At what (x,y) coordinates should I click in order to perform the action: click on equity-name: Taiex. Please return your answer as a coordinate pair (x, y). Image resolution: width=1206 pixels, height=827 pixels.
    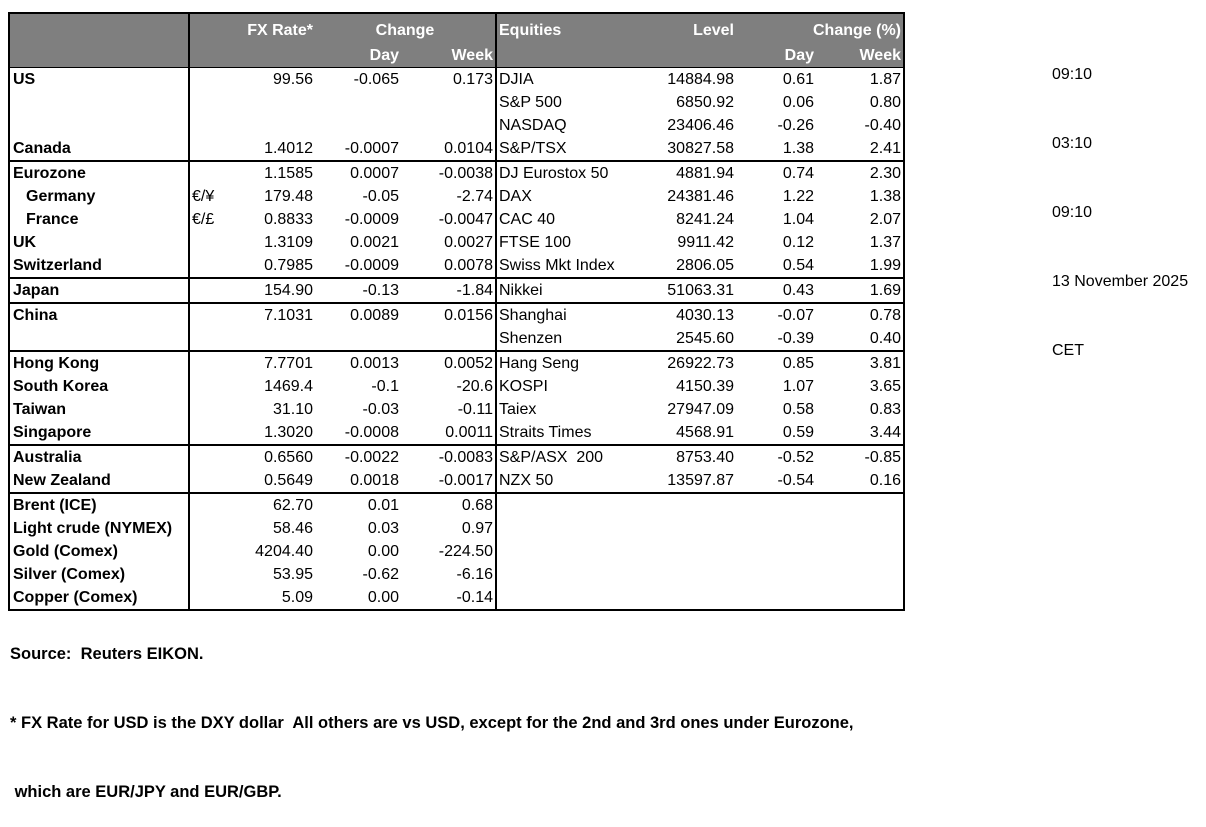
    Looking at the image, I should click on (570, 409).